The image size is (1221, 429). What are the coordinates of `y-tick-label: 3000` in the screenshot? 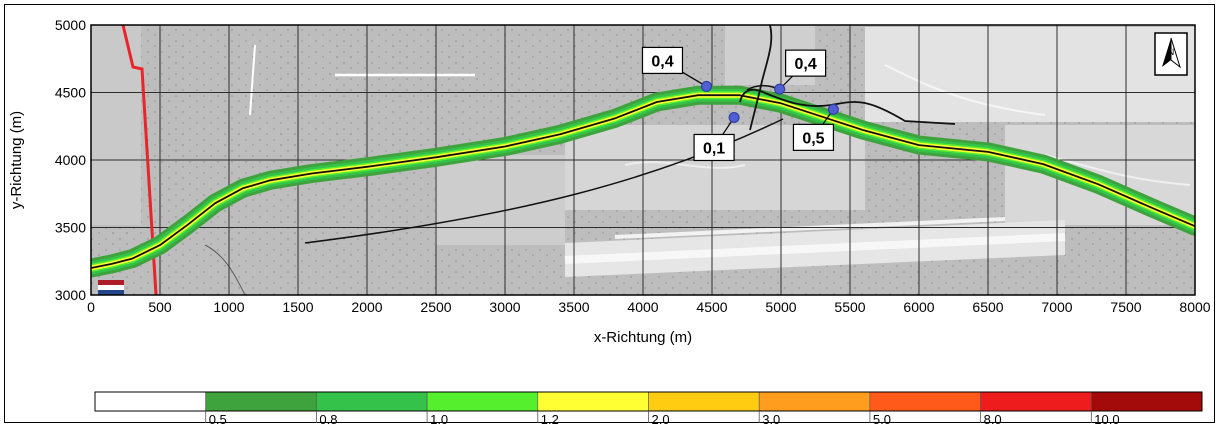 It's located at (70, 295).